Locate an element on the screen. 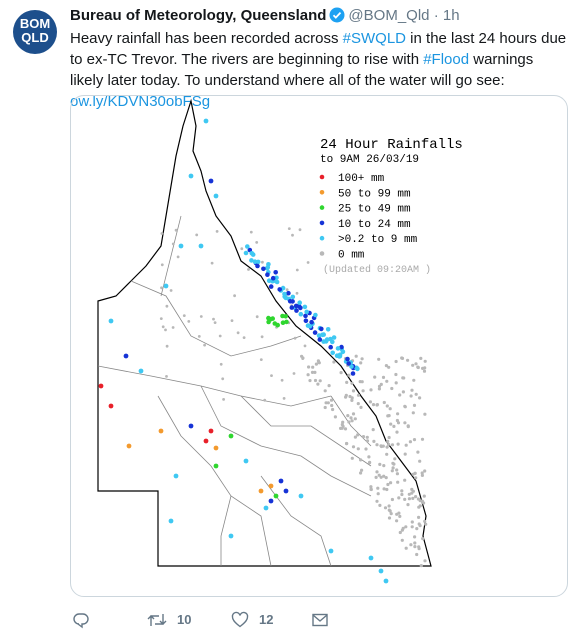 The image size is (583, 634). author-name: Bureau of Meteorology, Queensland is located at coordinates (198, 15).